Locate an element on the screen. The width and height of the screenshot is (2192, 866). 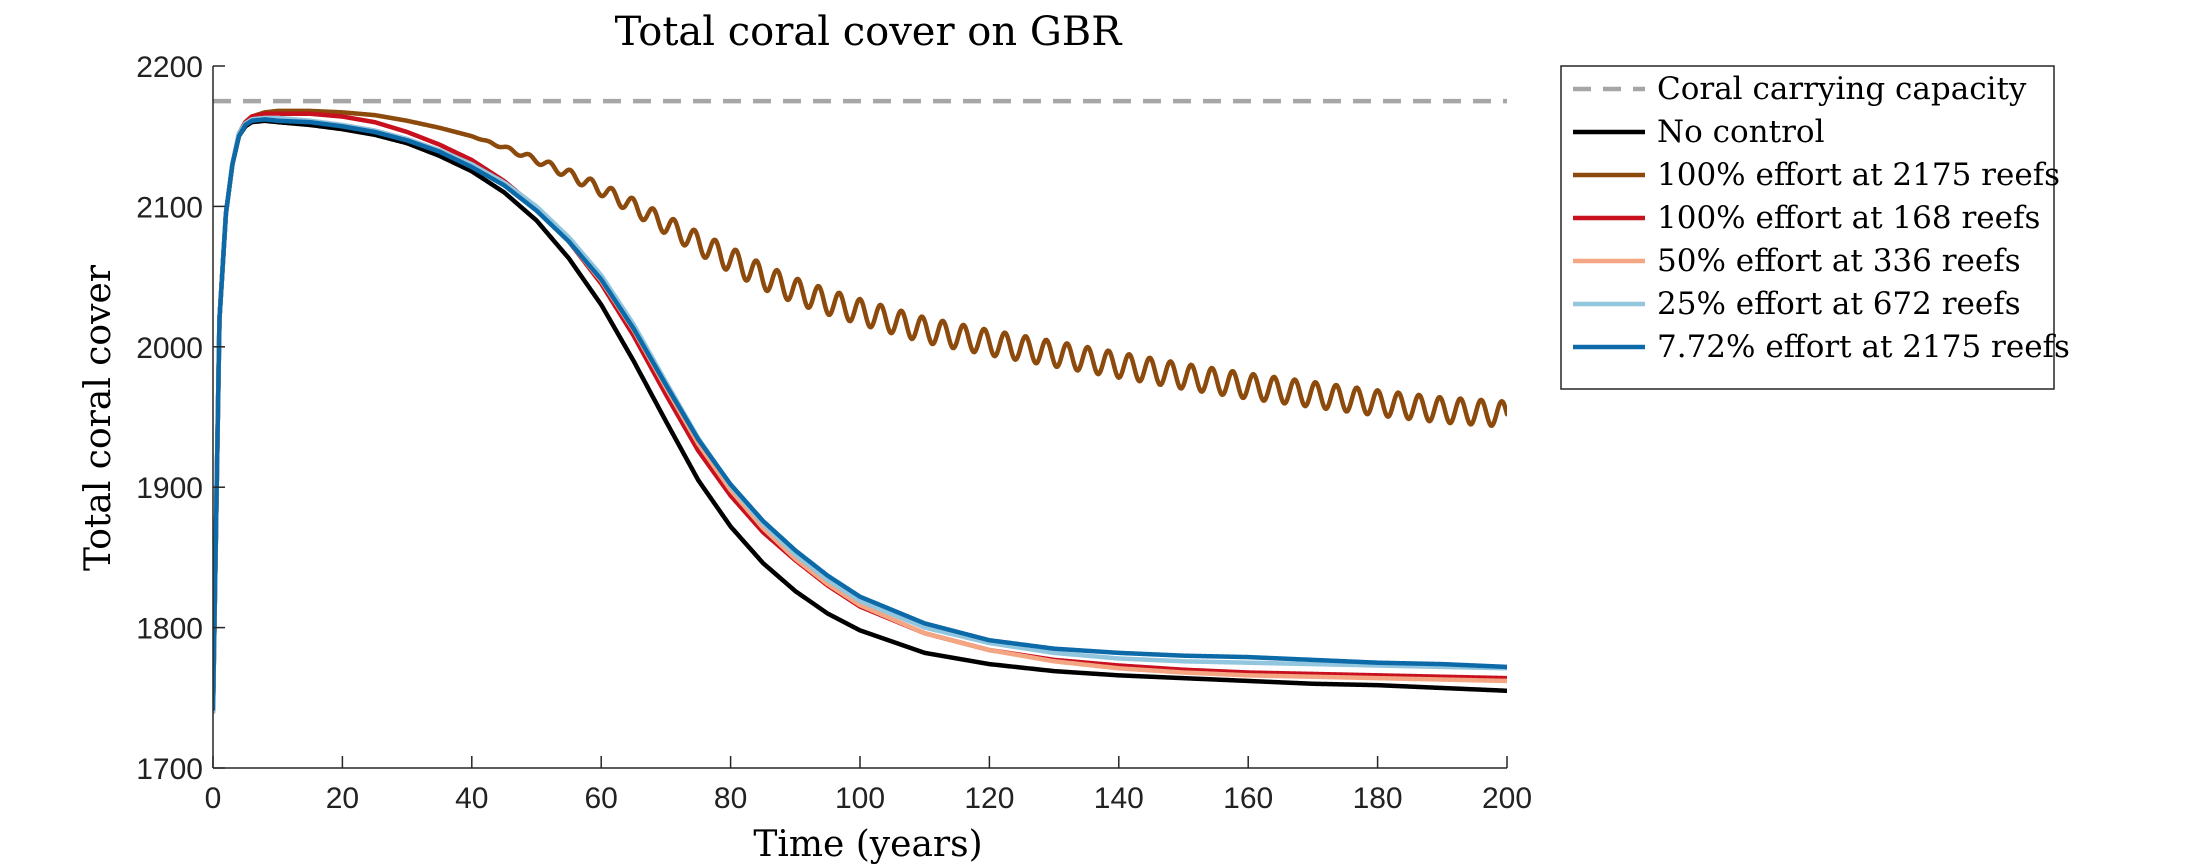
chart-title: Total coral cover on GBR is located at coordinates (869, 32).